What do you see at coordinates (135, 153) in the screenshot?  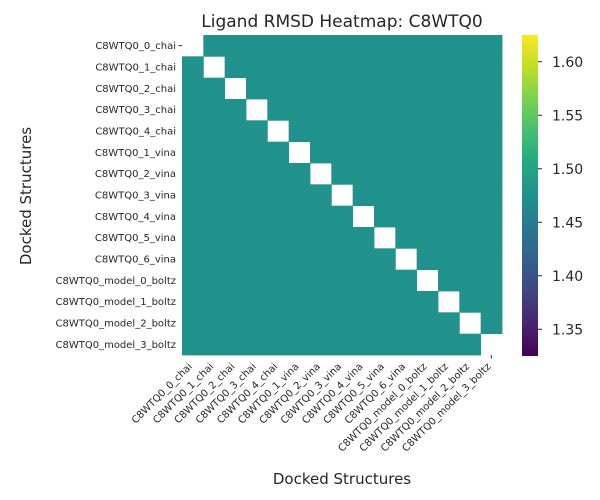 I see `row-tick-label: C8WTQ0_1_vina` at bounding box center [135, 153].